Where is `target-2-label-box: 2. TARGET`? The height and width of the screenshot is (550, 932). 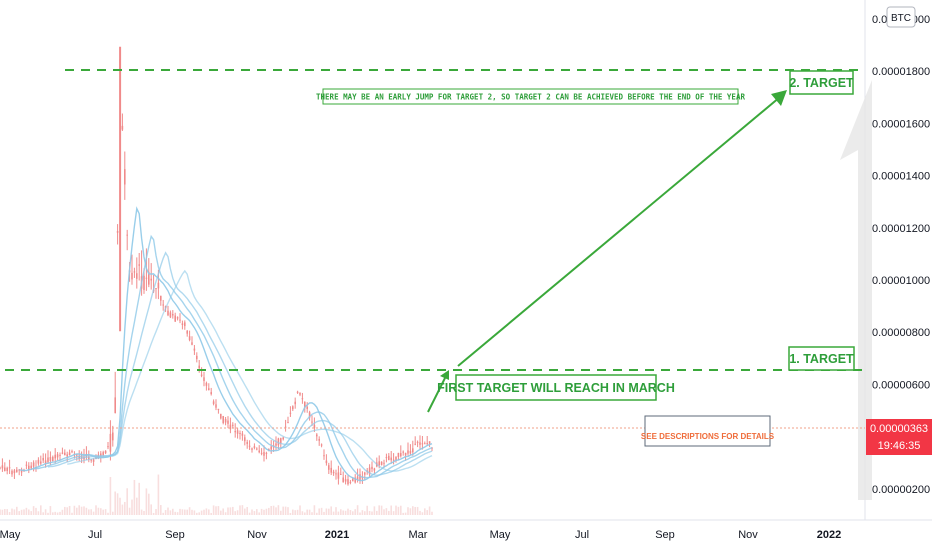 target-2-label-box: 2. TARGET is located at coordinates (821, 82).